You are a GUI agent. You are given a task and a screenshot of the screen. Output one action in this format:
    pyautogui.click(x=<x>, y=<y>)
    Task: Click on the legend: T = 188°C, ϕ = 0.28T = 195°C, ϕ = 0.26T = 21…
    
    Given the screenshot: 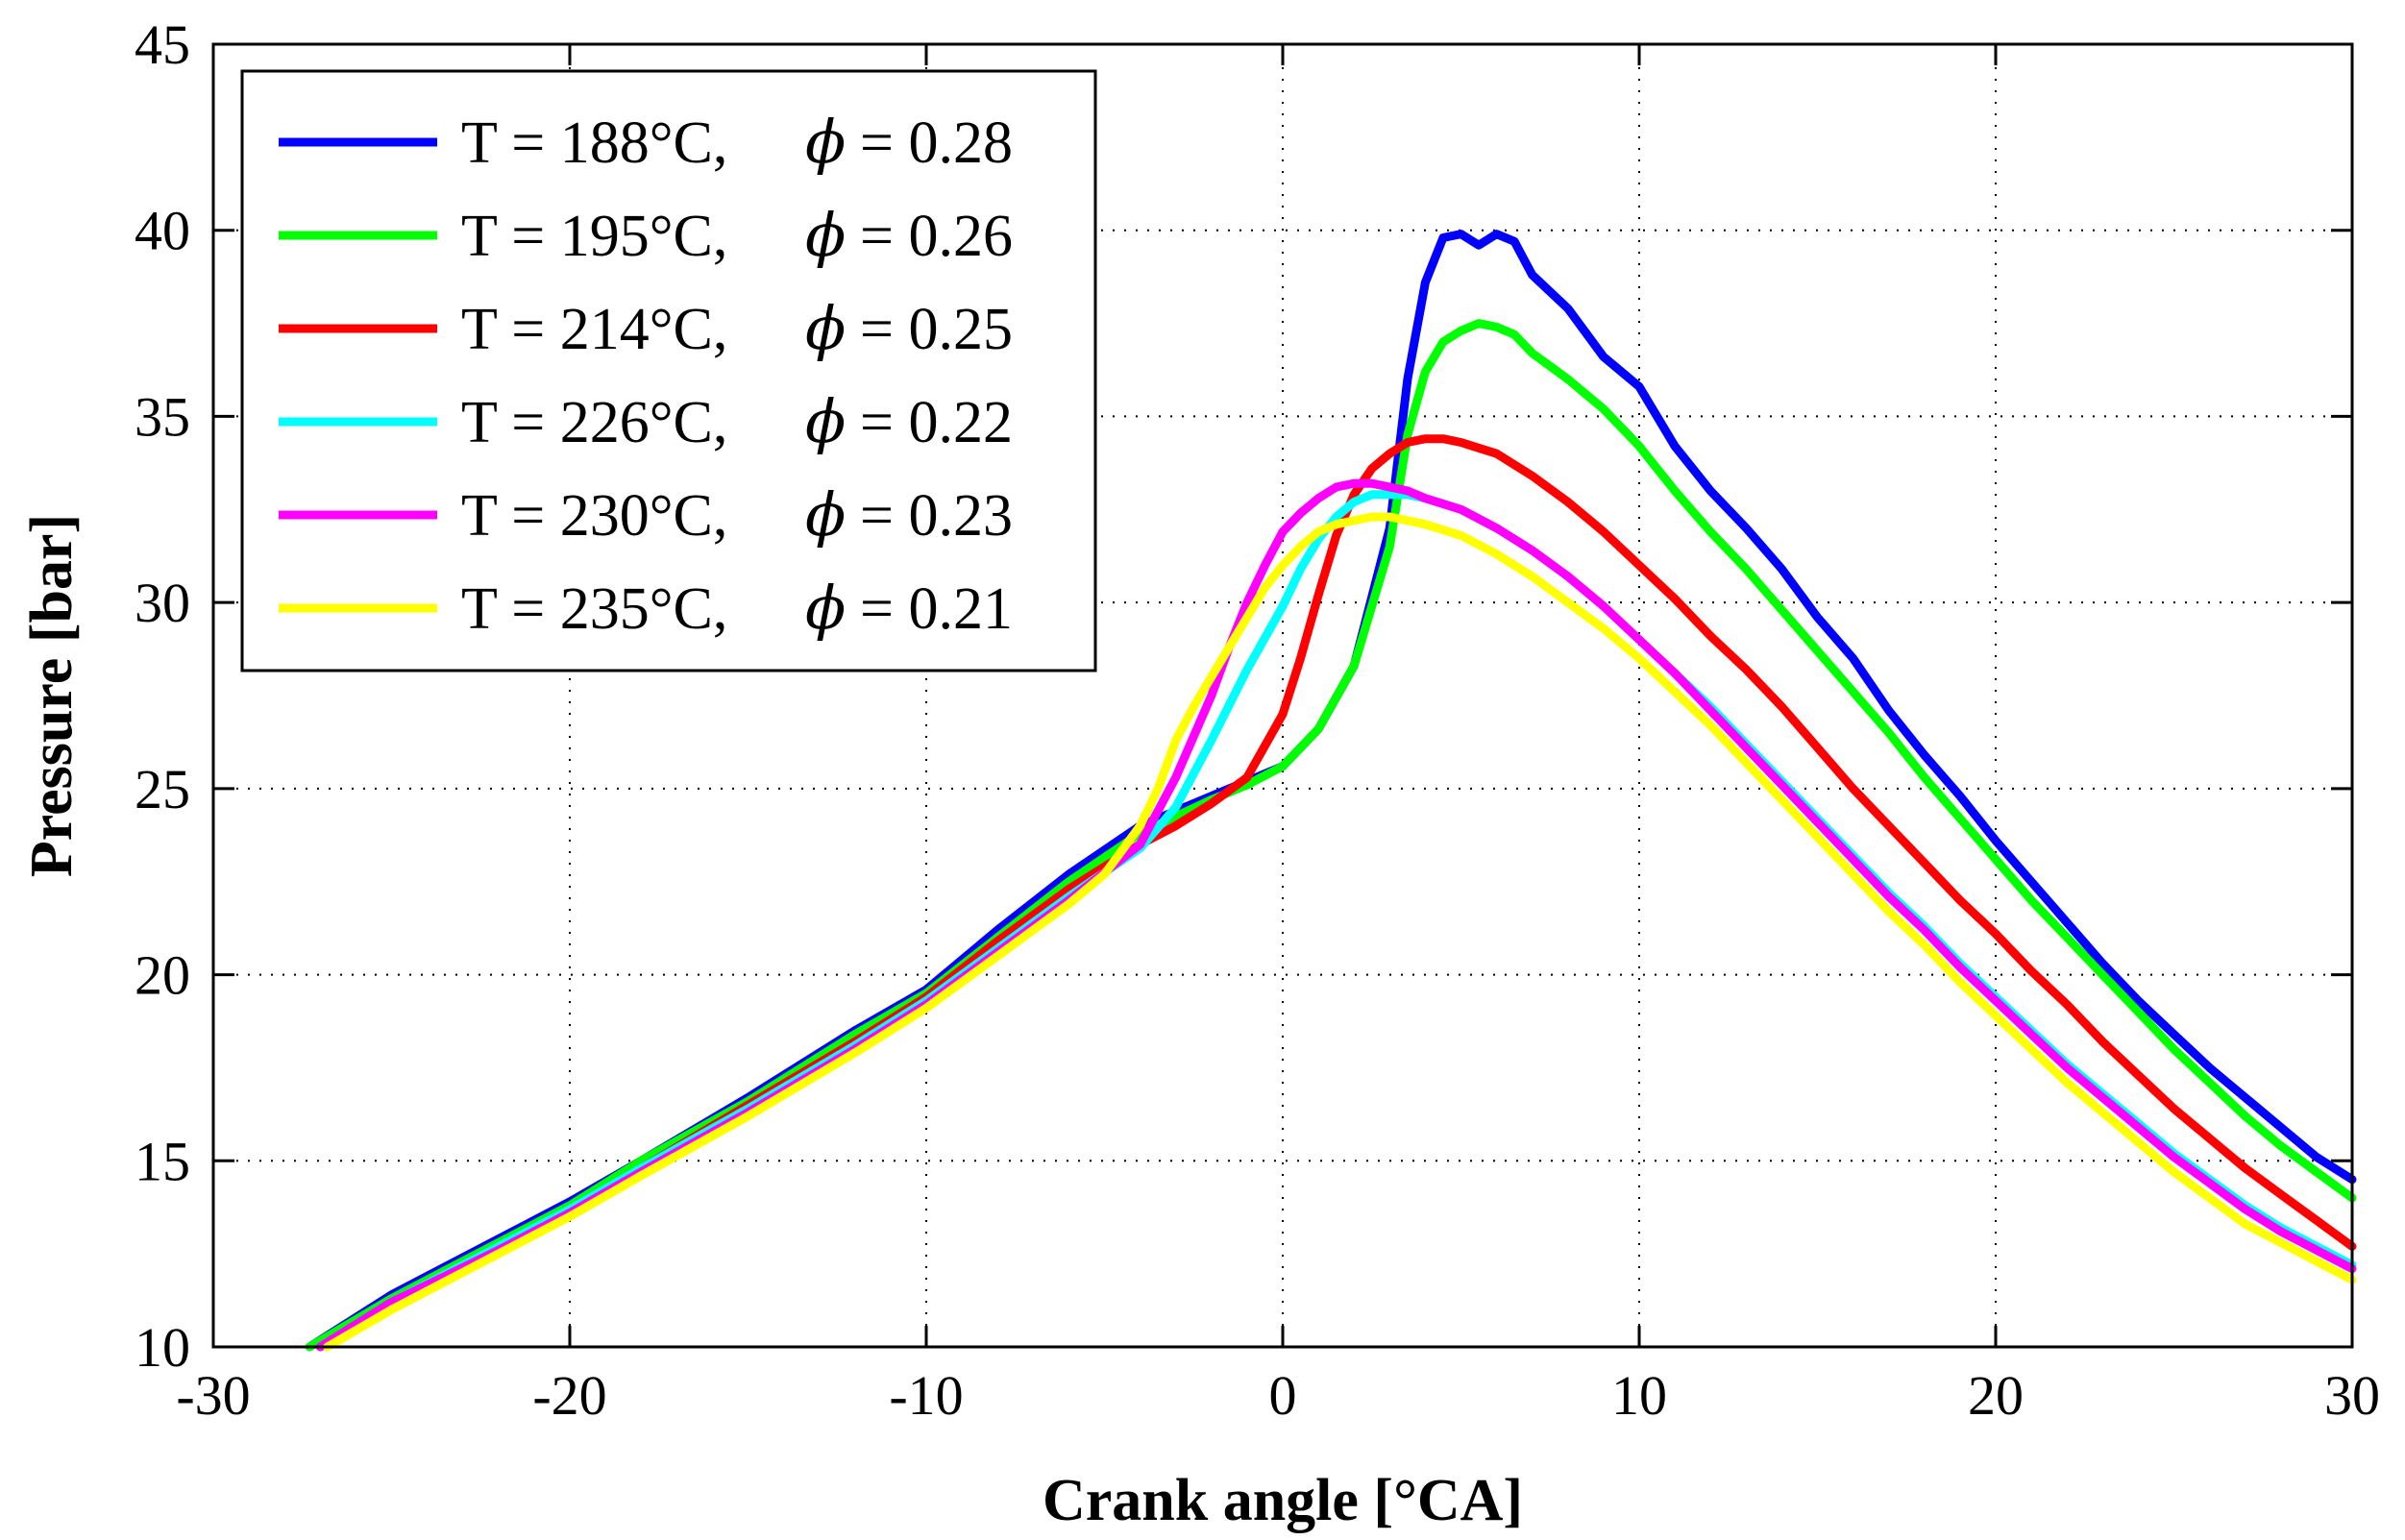 What is the action you would take?
    pyautogui.click(x=668, y=371)
    